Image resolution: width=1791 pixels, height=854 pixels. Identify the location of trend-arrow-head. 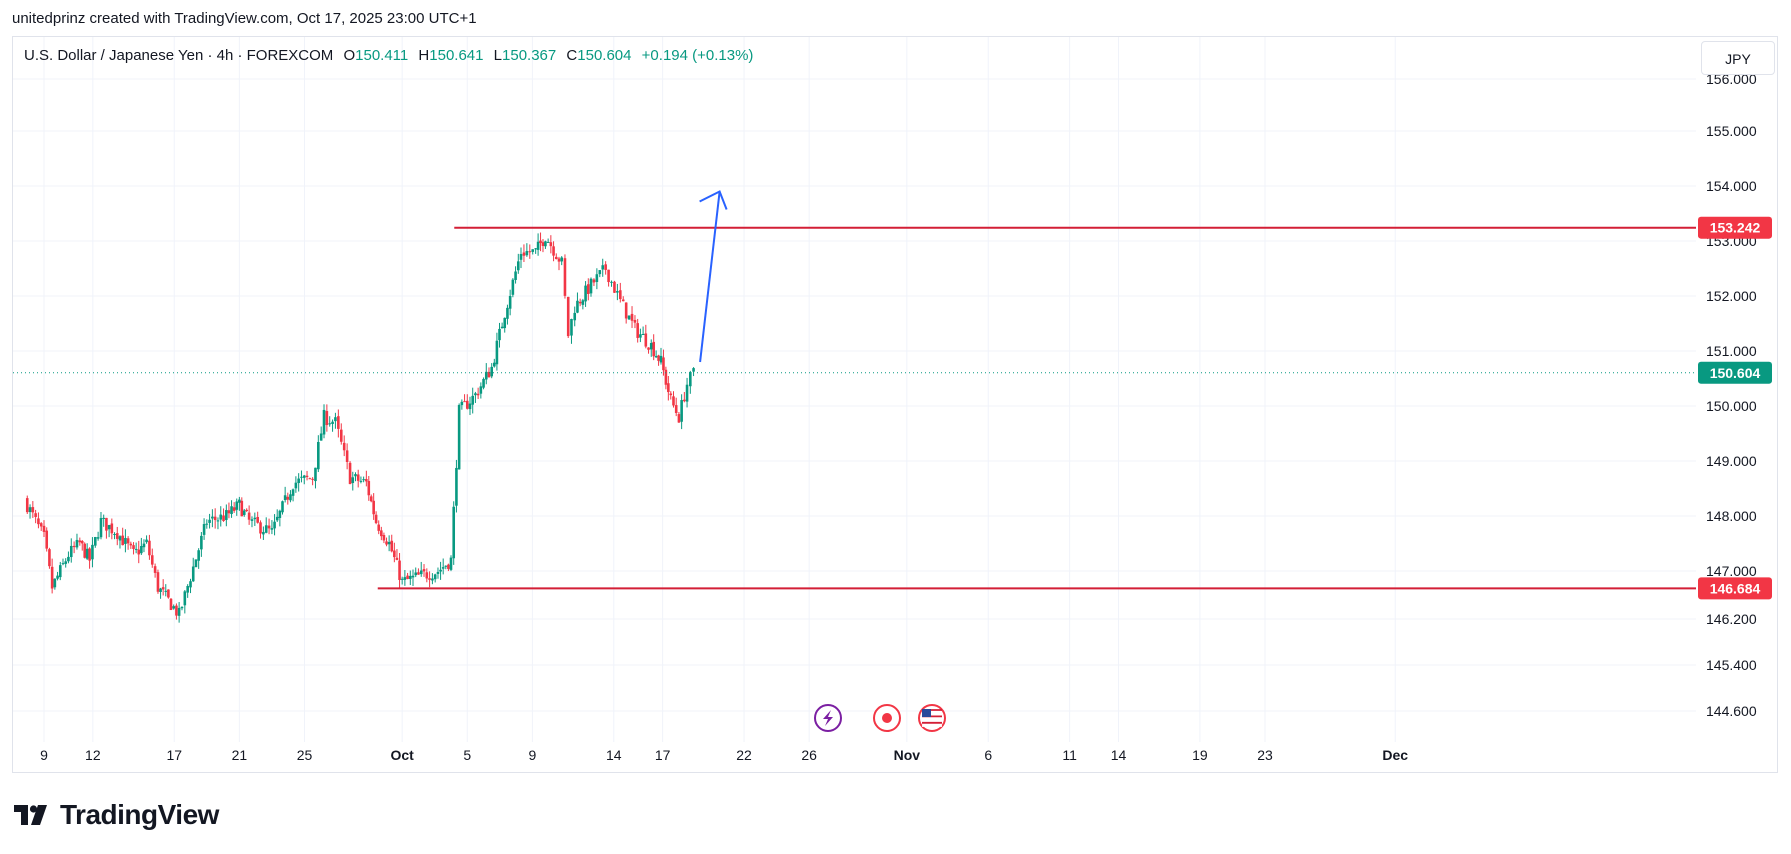
(713, 200).